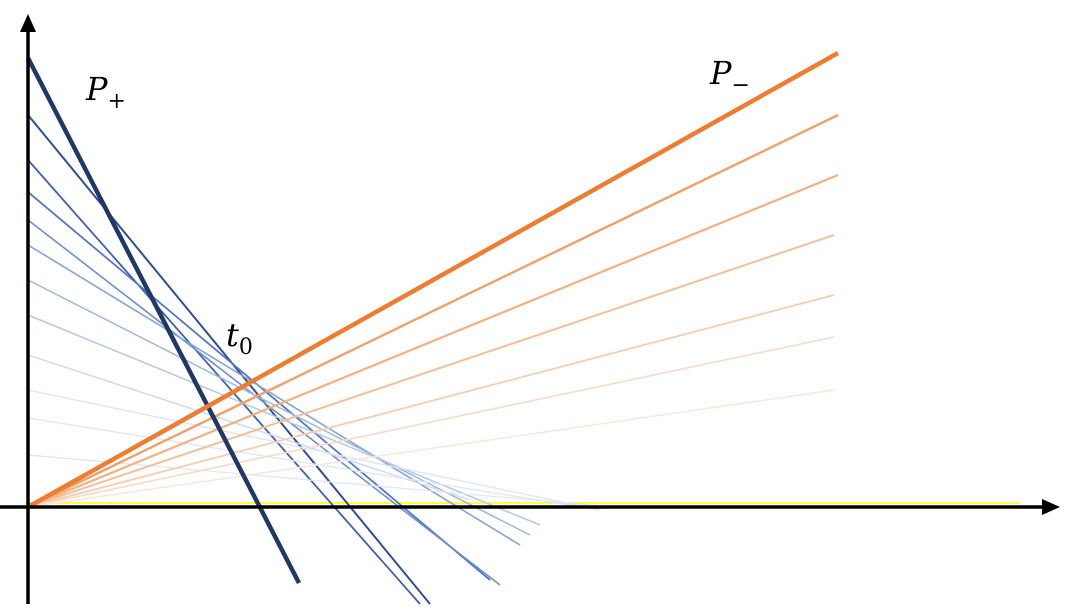 The width and height of the screenshot is (1074, 607). I want to click on x-axis-arrowhead-icon, so click(1051, 507).